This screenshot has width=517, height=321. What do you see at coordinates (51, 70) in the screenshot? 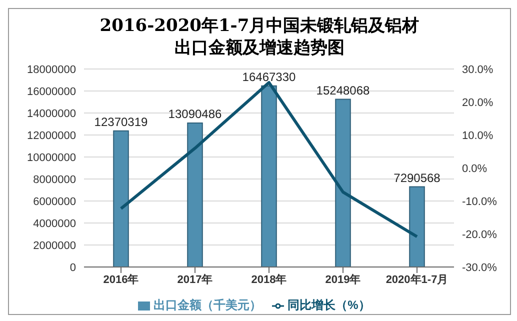
I see `y-tick-label: 18000000` at bounding box center [51, 70].